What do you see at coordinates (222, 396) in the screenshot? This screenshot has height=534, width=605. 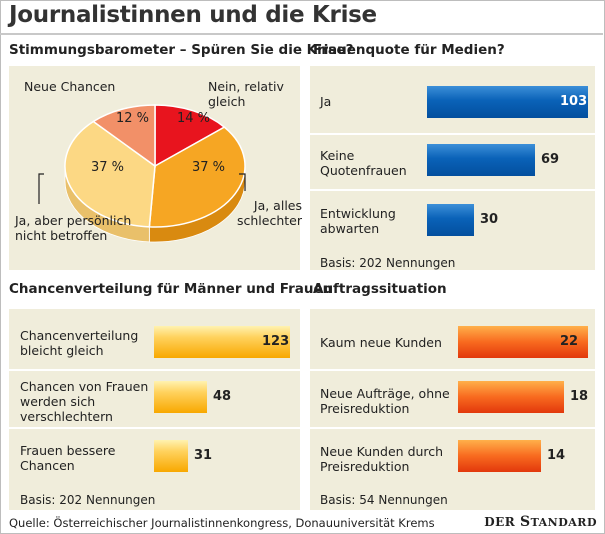 I see `chances-value-1: 48` at bounding box center [222, 396].